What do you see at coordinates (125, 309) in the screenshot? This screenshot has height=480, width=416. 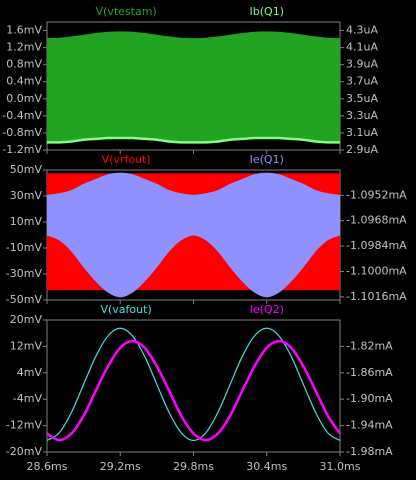 I see `legend-entry: V(vafout)` at bounding box center [125, 309].